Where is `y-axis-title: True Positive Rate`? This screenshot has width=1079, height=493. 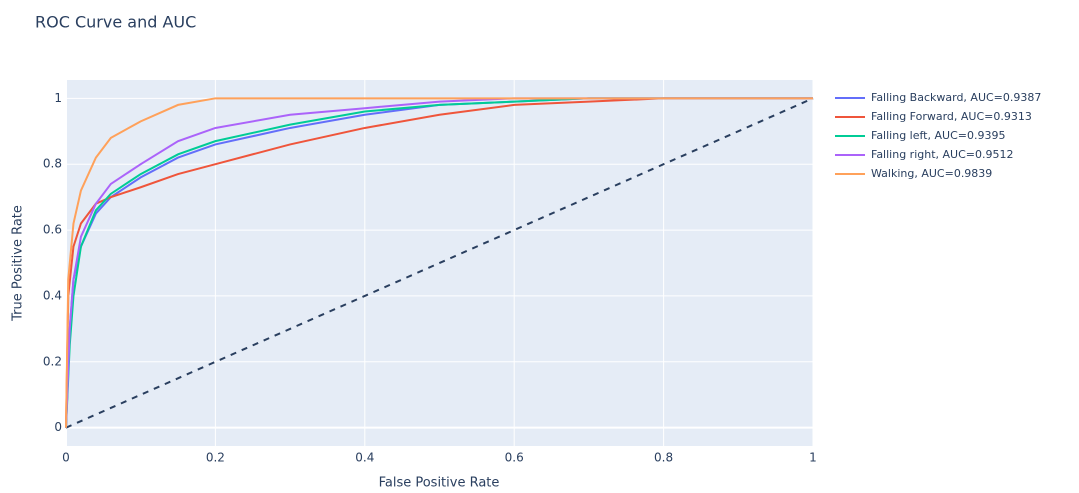 y-axis-title: True Positive Rate is located at coordinates (18, 263).